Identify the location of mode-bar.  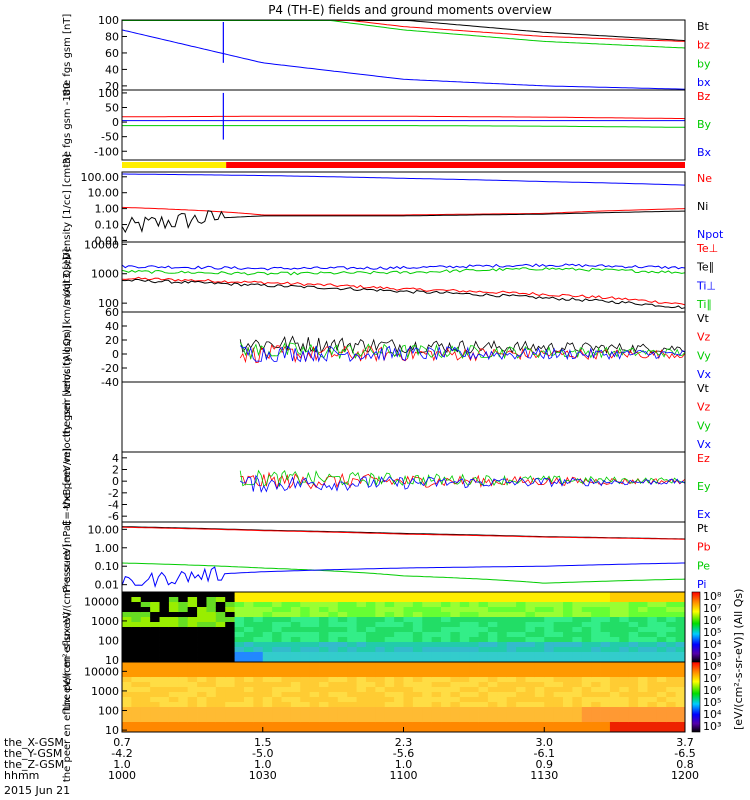
(403, 165).